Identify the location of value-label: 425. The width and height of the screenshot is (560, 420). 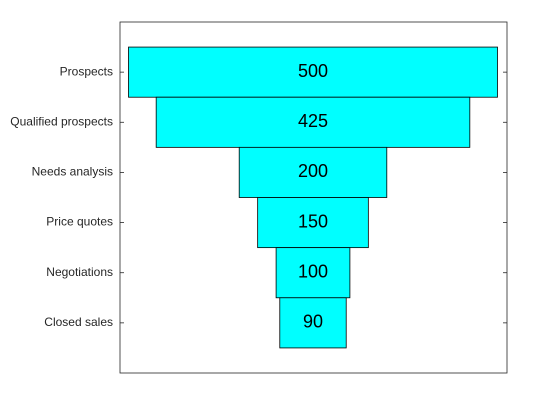
(313, 121).